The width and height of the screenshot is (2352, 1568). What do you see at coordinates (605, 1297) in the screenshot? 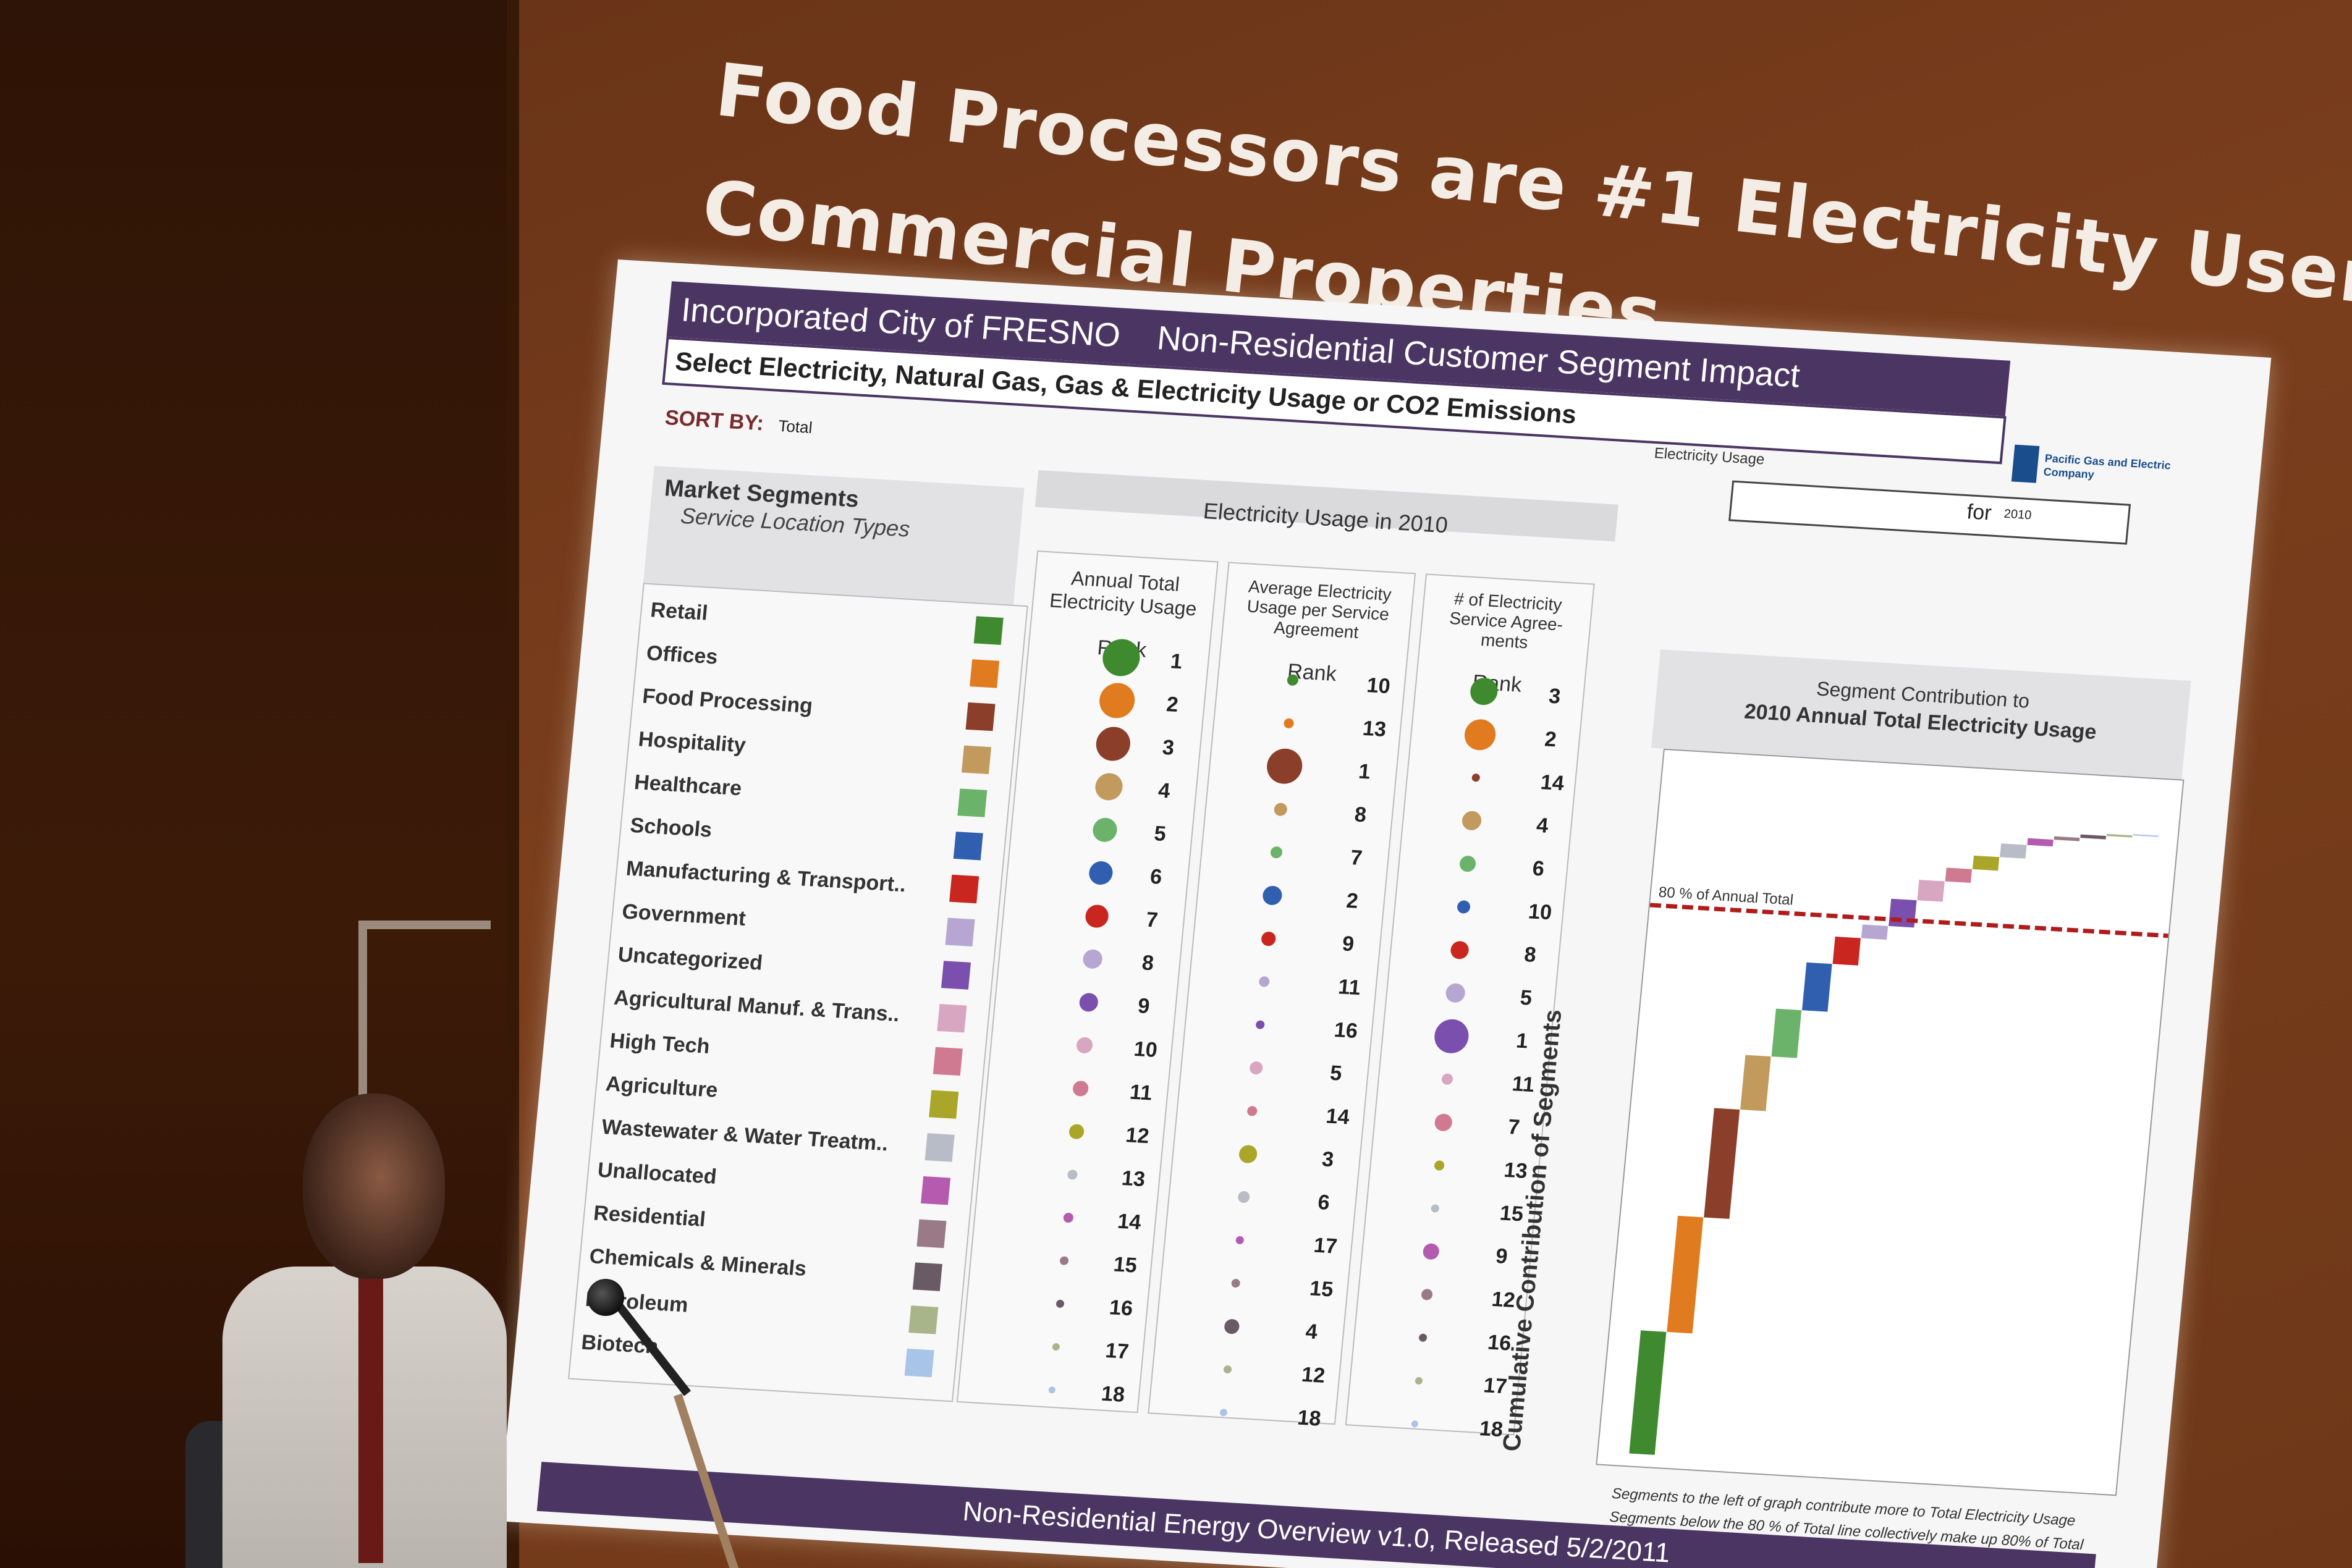
I see `microphone-icon` at bounding box center [605, 1297].